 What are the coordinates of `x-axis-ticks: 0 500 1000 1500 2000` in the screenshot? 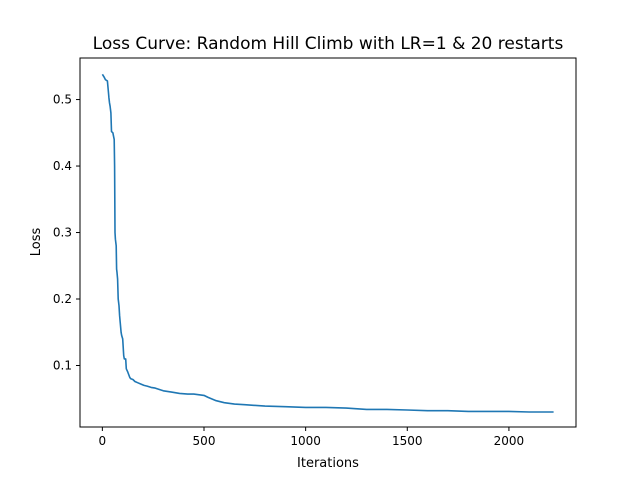 It's located at (312, 437).